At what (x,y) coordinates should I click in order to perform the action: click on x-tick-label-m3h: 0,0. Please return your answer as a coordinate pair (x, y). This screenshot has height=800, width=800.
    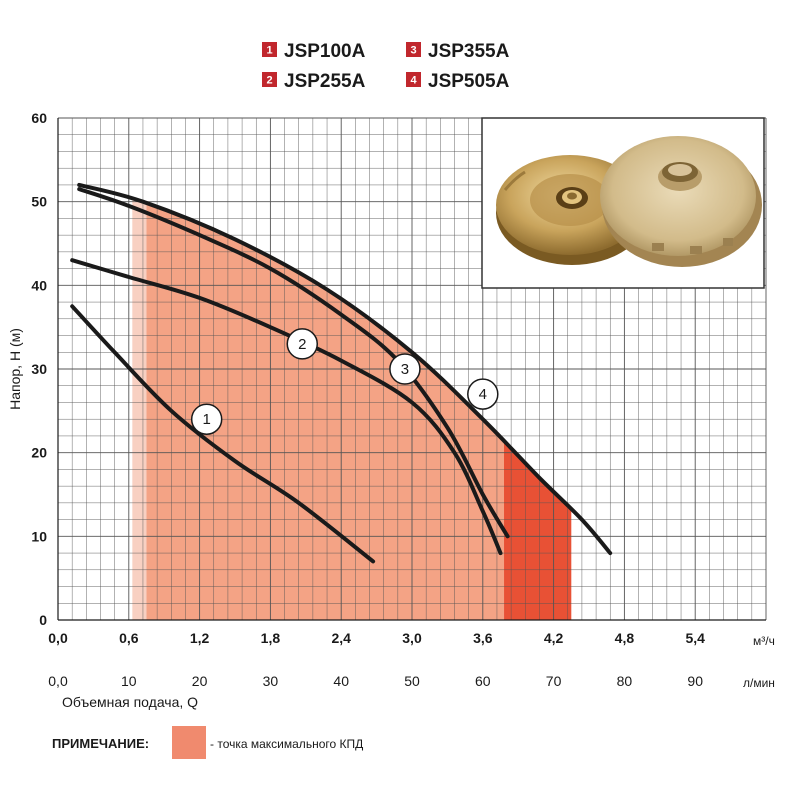
    Looking at the image, I should click on (58, 638).